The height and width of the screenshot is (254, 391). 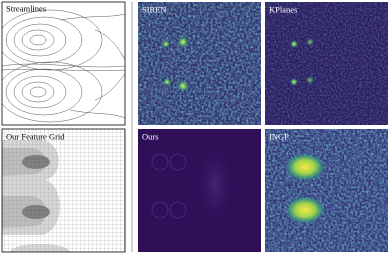 I want to click on panel-label: INGP, so click(x=279, y=136).